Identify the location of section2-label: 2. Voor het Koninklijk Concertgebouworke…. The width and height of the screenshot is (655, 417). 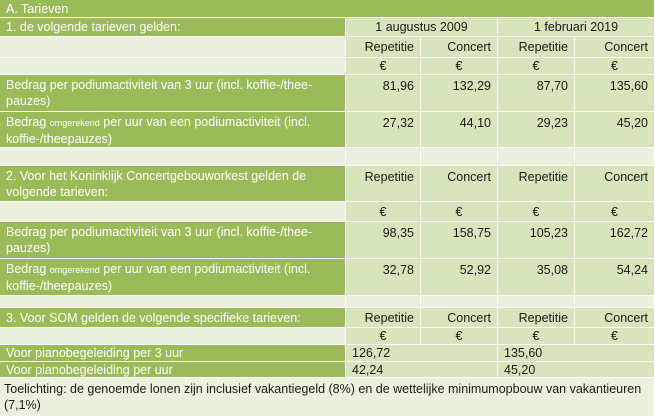
(173, 184).